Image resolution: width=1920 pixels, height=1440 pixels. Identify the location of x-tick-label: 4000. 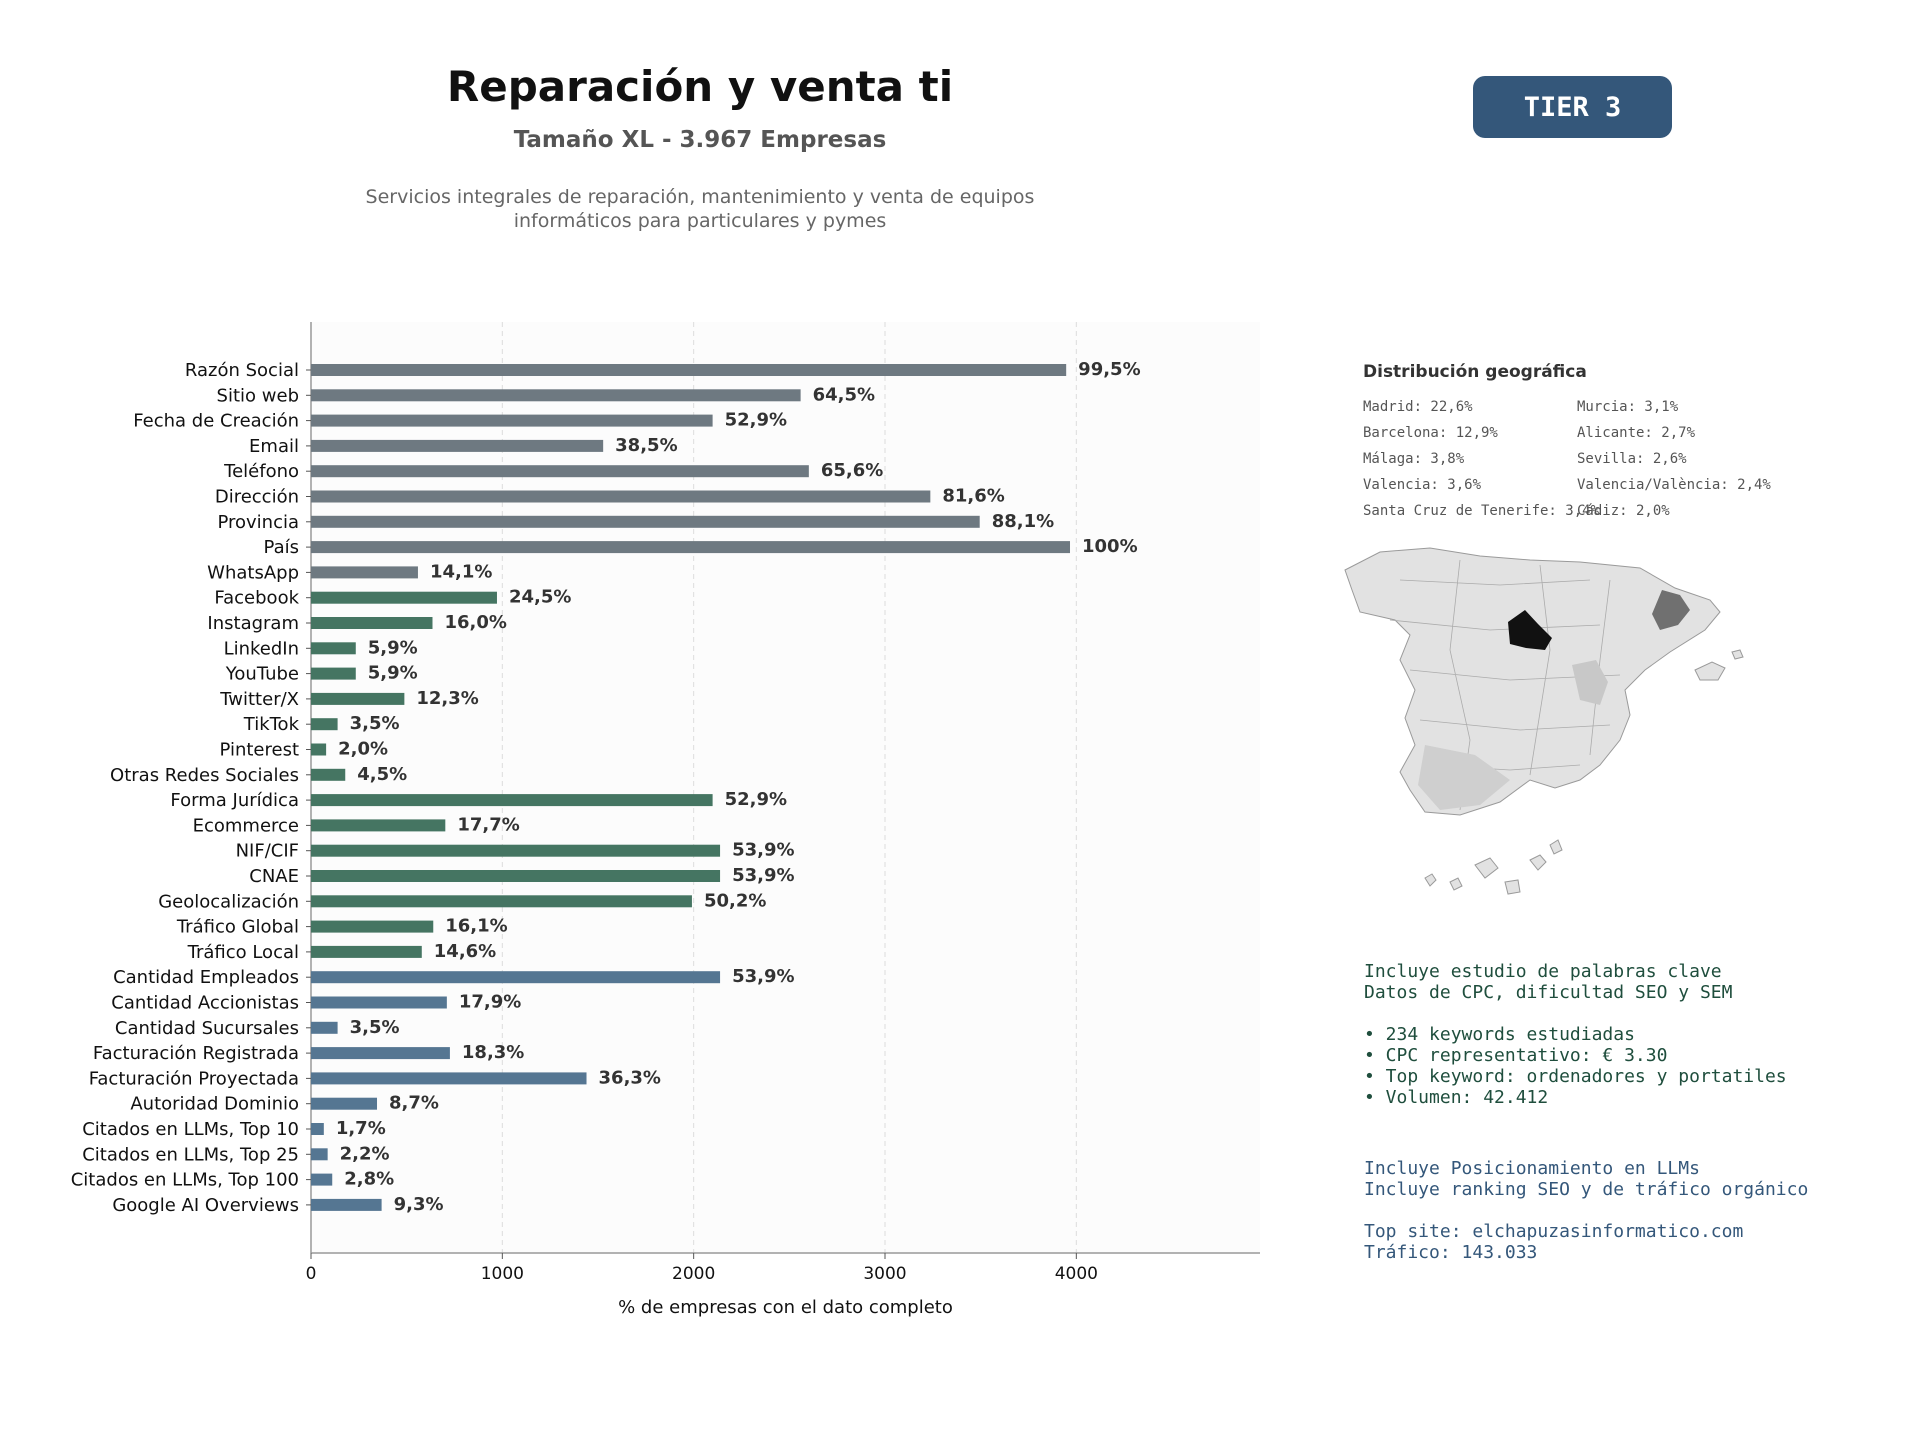
(1076, 1274).